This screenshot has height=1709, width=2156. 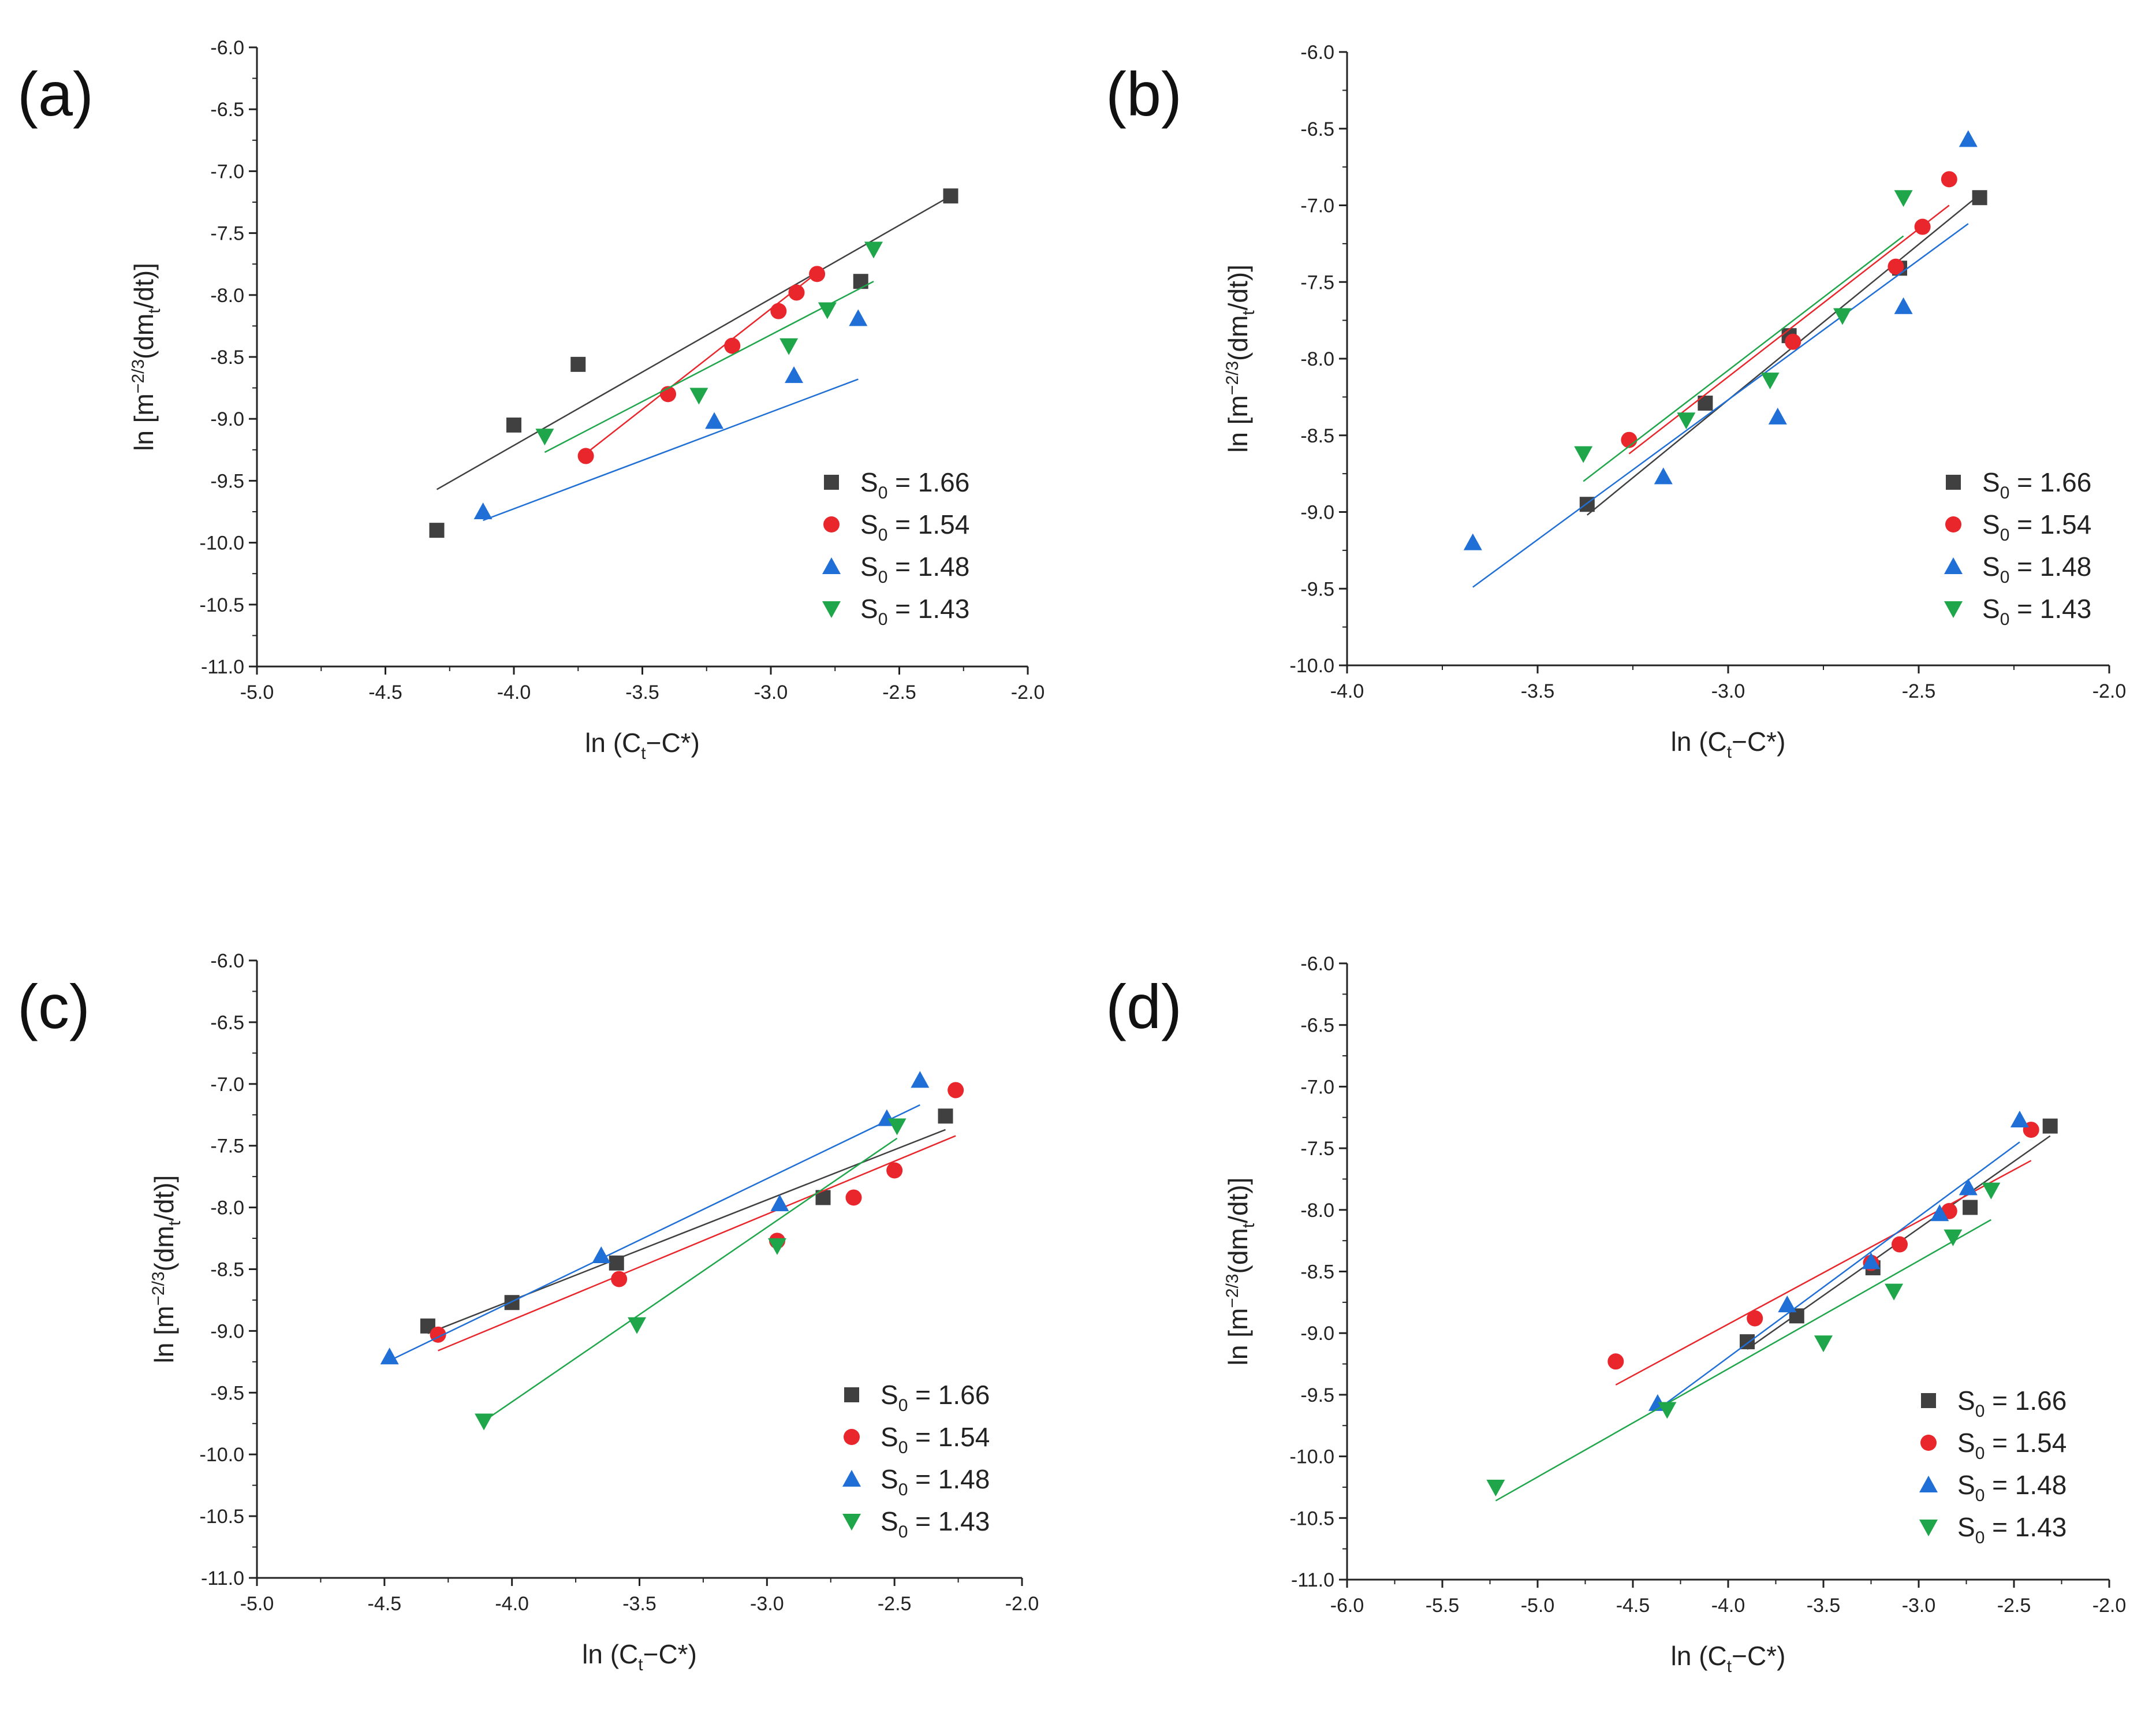 I want to click on legend-entry: S0 = 1.54, so click(x=1993, y=1445).